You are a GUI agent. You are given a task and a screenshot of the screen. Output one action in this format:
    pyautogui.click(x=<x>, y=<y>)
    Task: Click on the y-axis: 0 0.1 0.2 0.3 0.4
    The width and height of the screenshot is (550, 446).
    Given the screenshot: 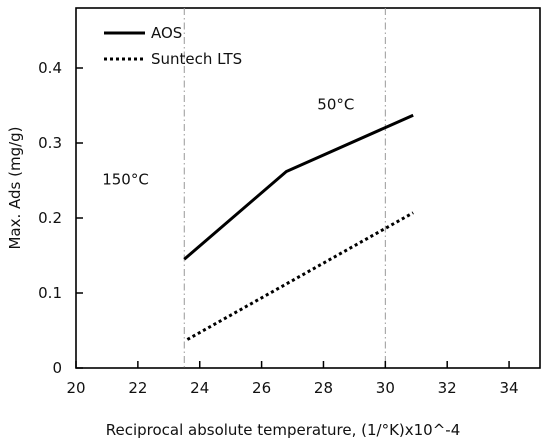 What is the action you would take?
    pyautogui.click(x=60, y=218)
    